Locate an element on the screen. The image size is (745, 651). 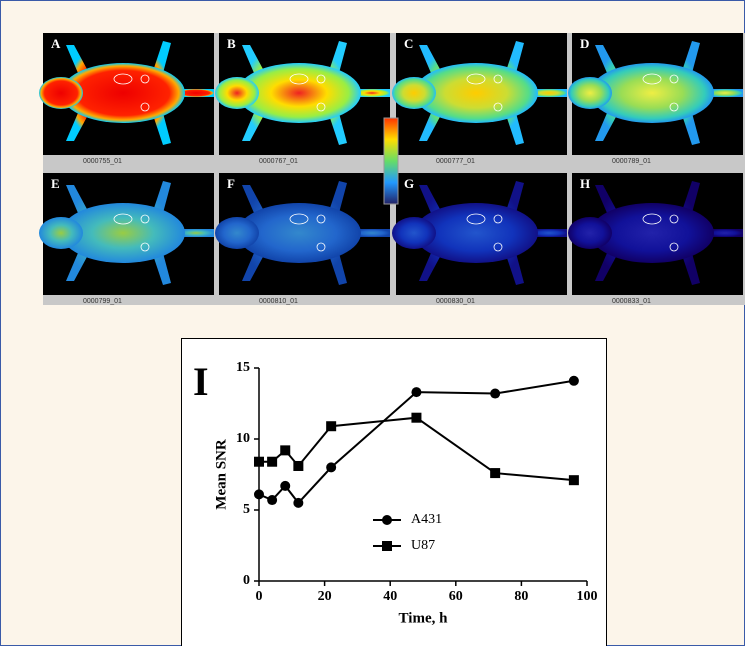
x-tick-label: 40 is located at coordinates (390, 596).